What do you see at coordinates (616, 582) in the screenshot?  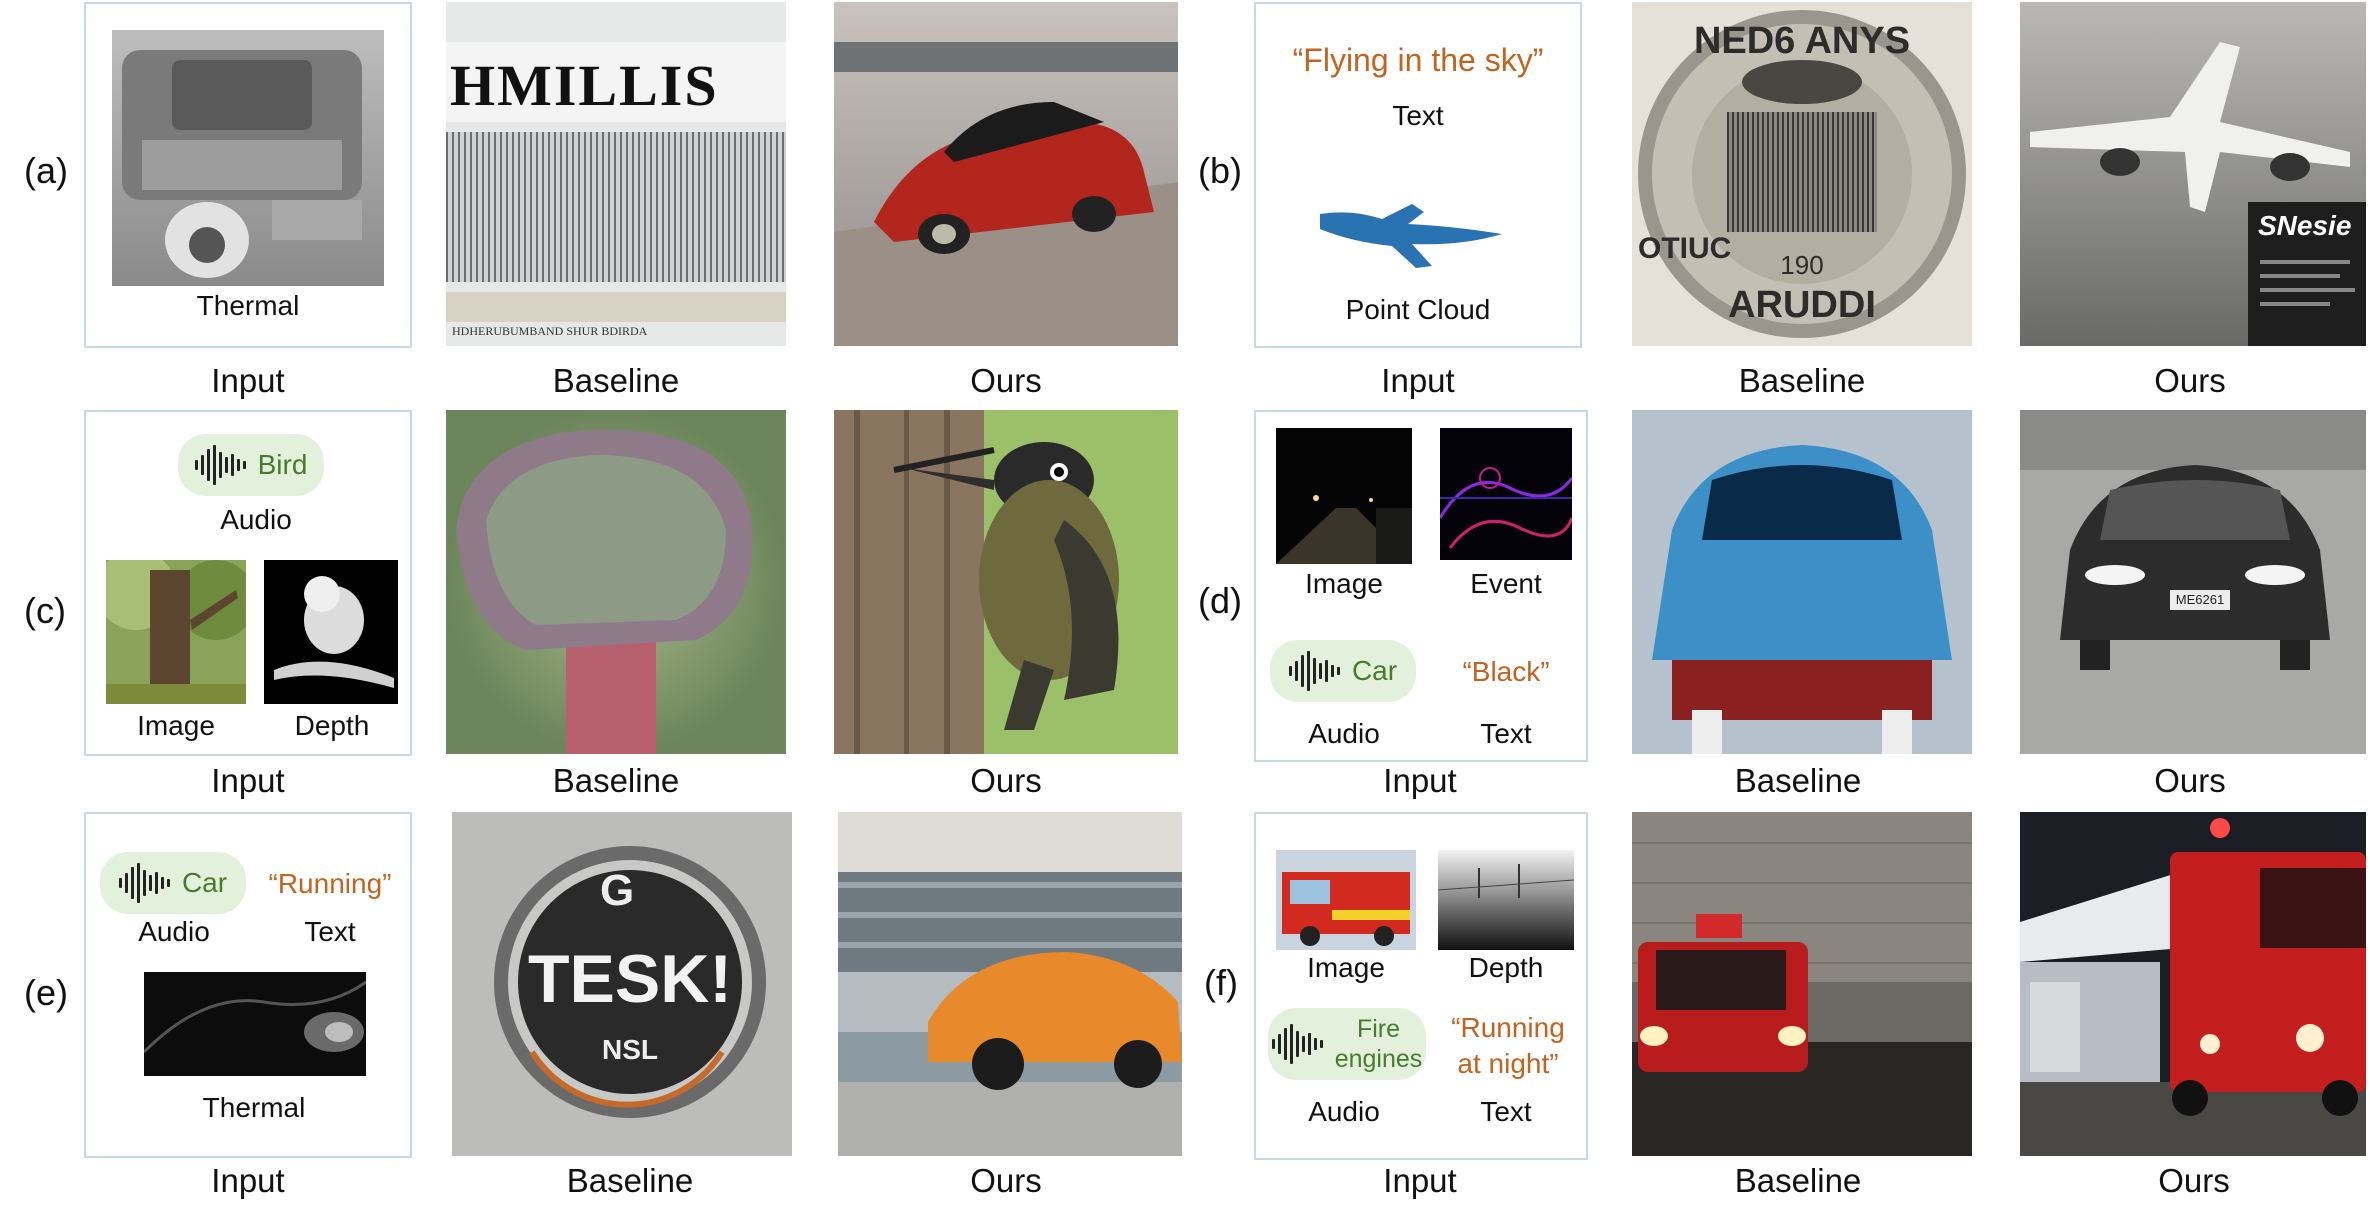 I see `baseline-image-c` at bounding box center [616, 582].